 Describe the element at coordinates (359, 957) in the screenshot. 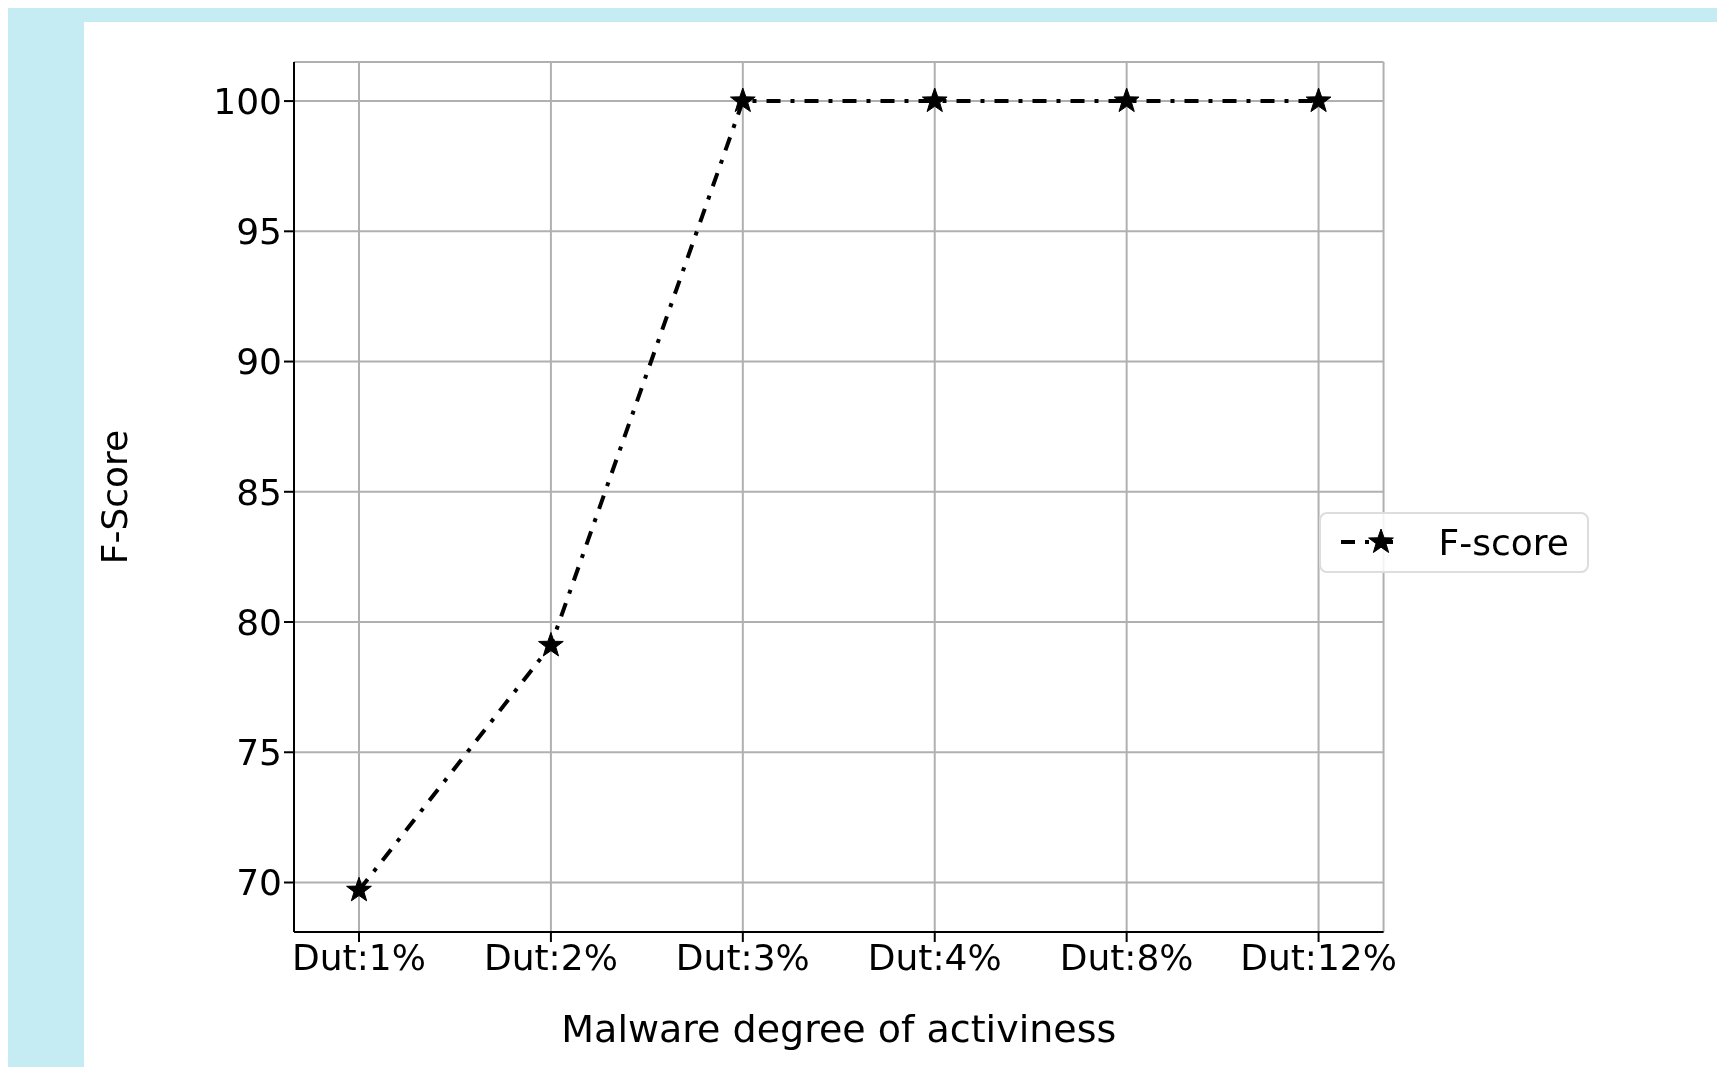

I see `x-tick-label: Dut:1%` at that location.